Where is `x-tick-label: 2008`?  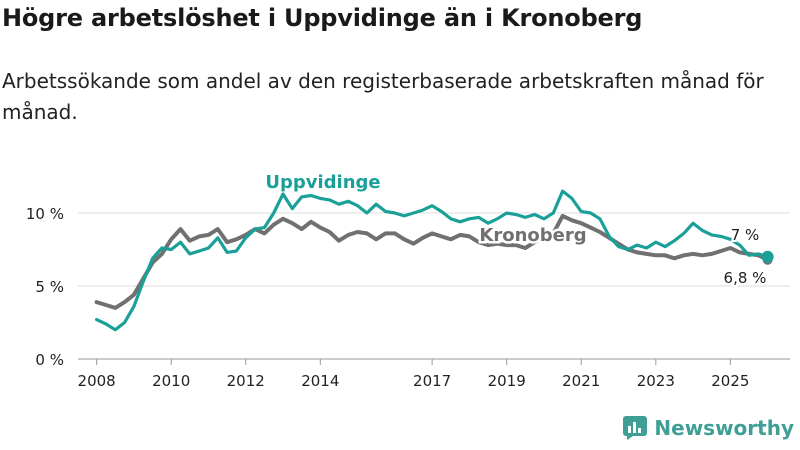 x-tick-label: 2008 is located at coordinates (97, 381).